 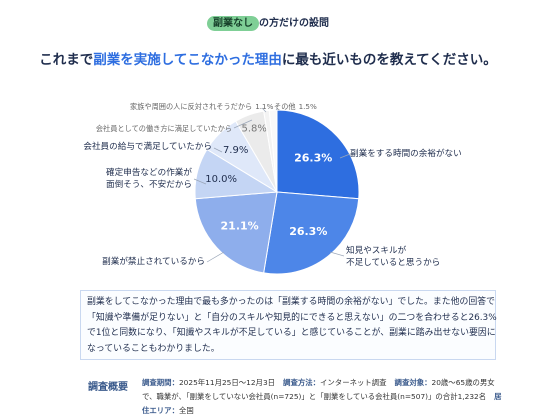 I want to click on value-label: 1.1%, so click(x=264, y=106).